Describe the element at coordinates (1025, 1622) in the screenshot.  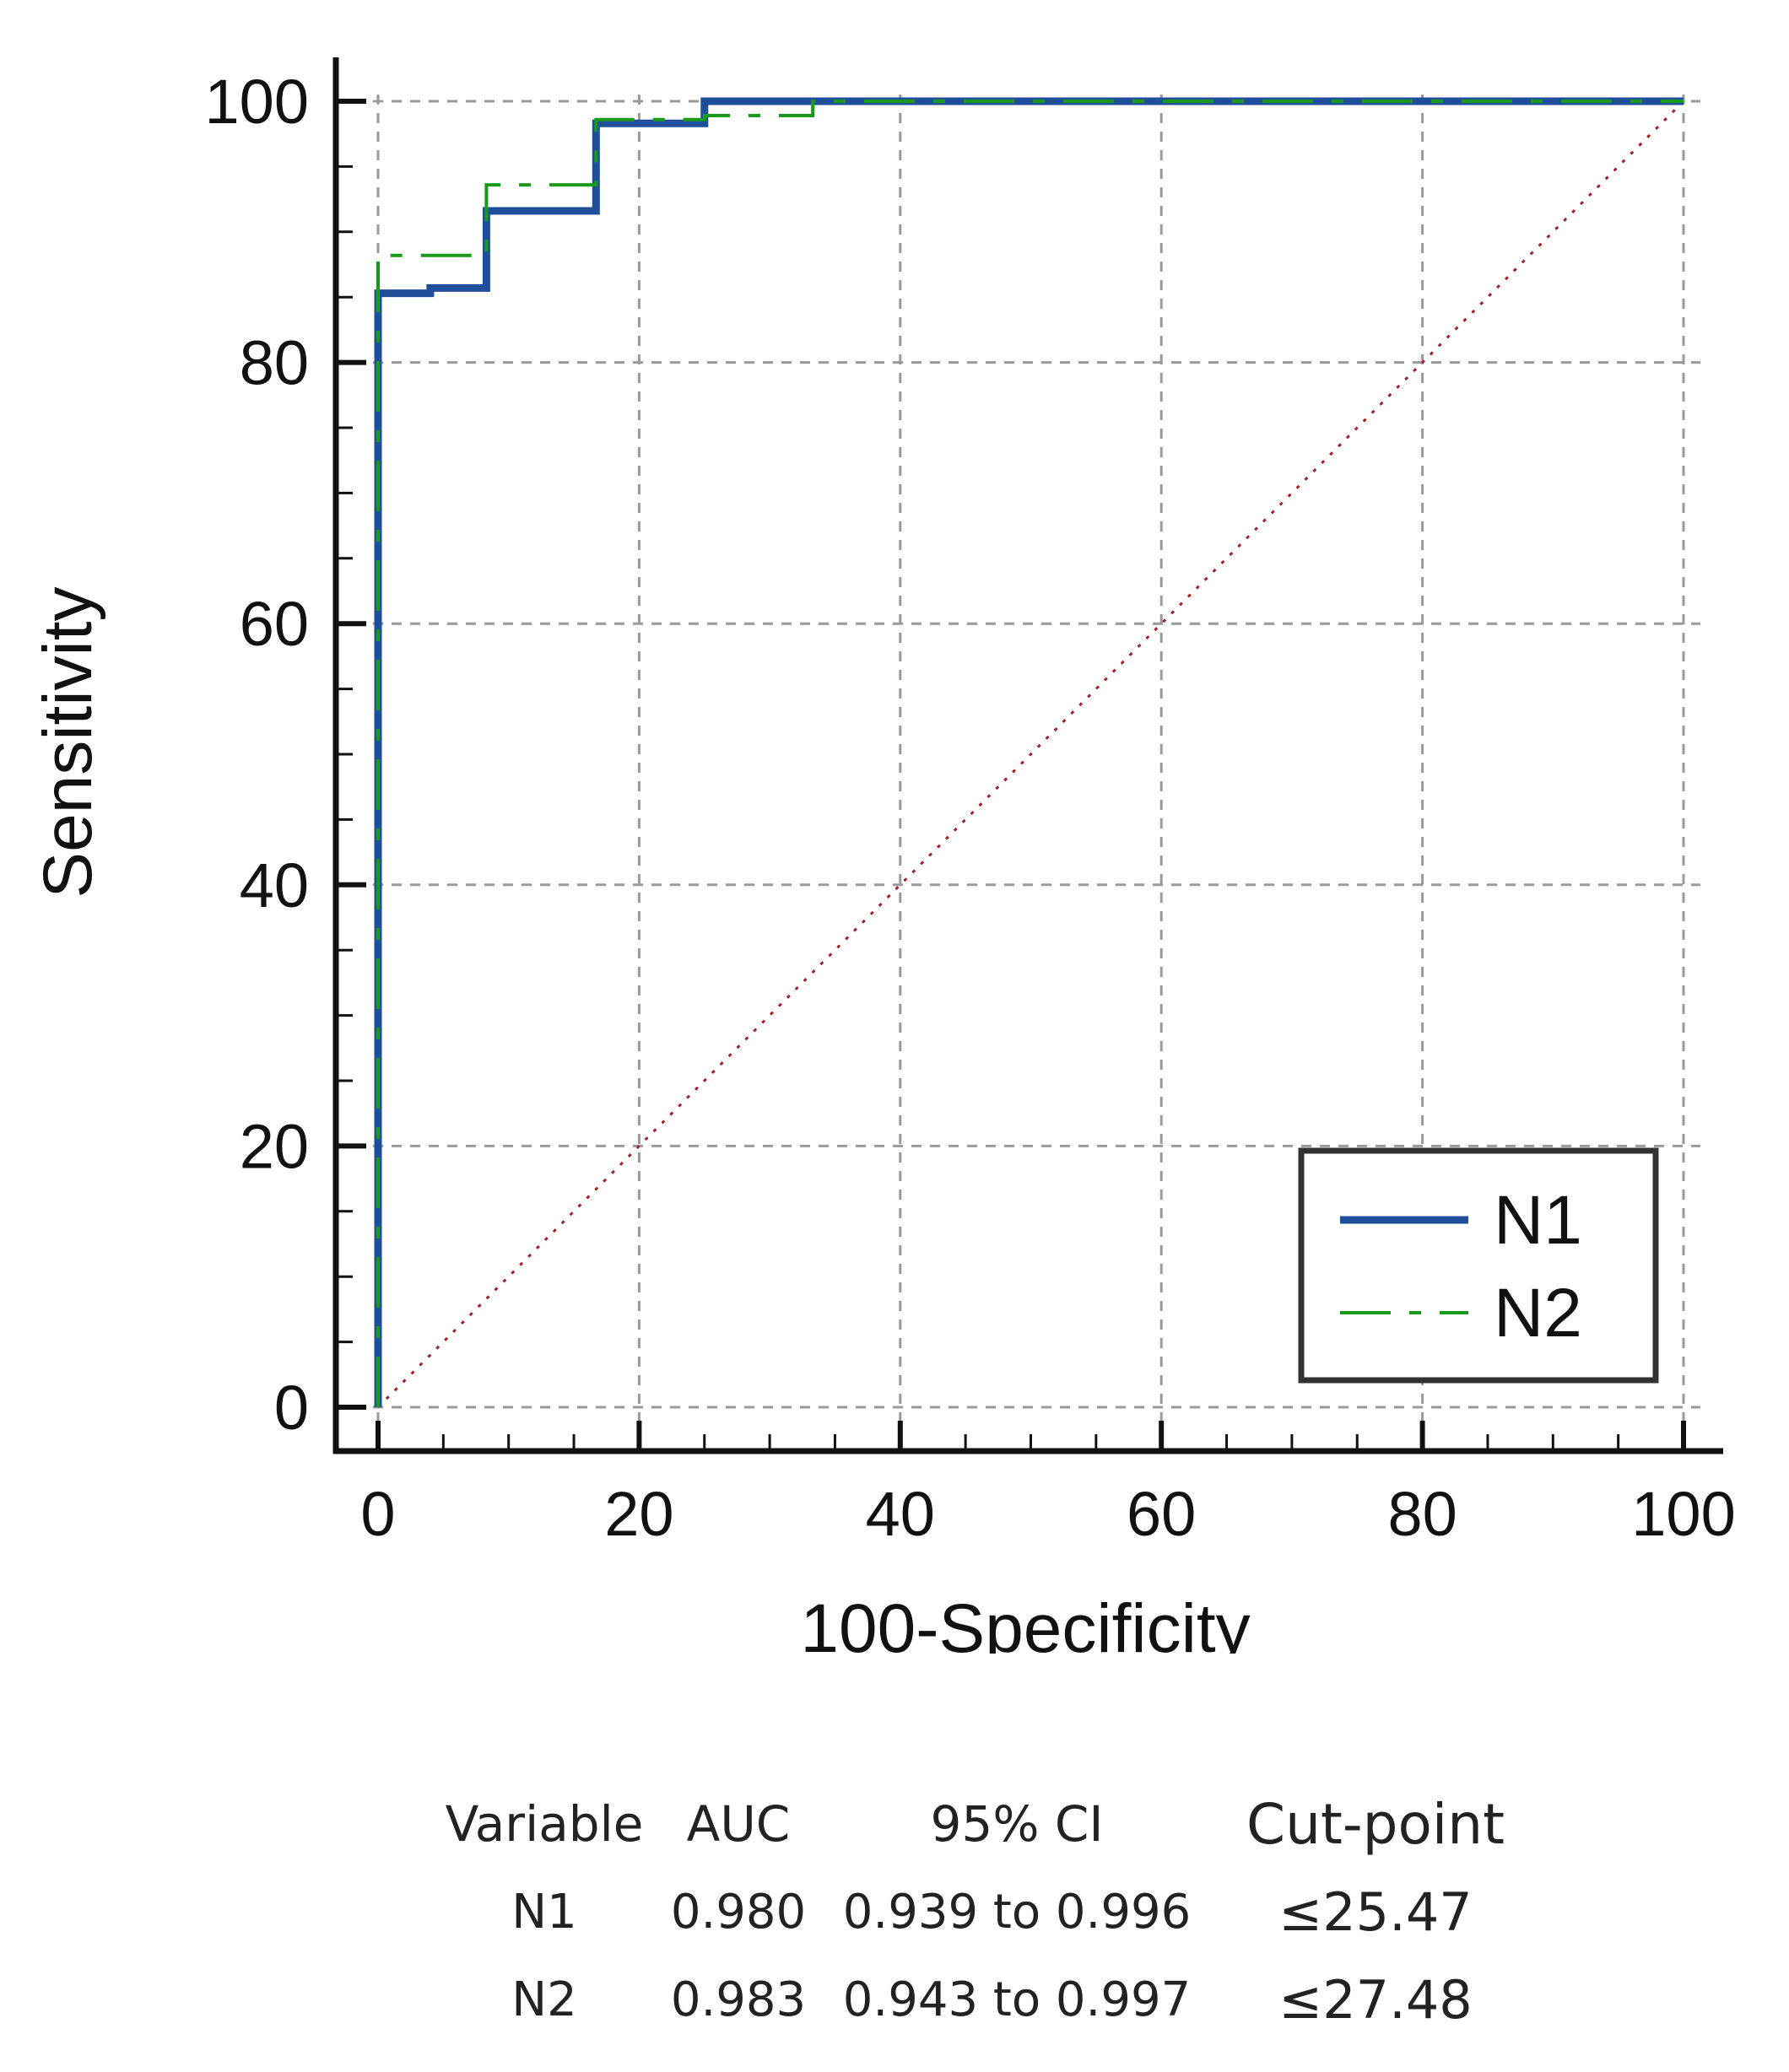
I see `x-axis-title: 100-Specificity` at that location.